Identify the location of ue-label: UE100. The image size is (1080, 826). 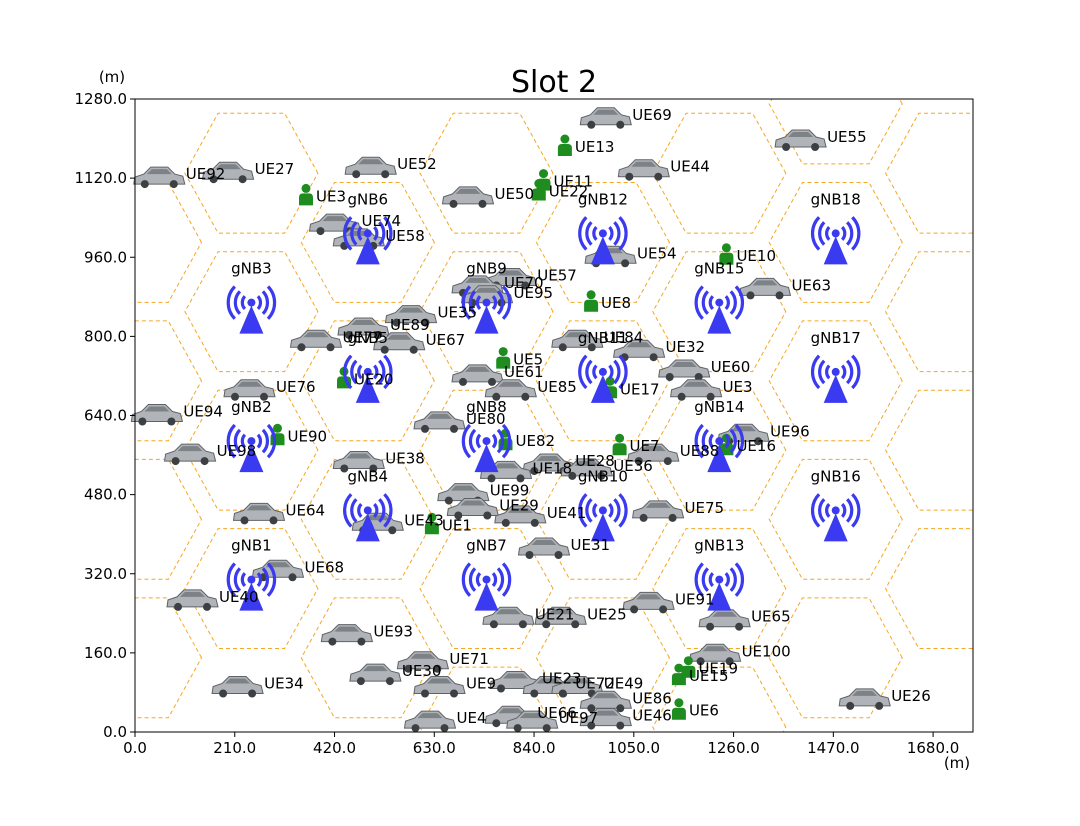
(766, 651).